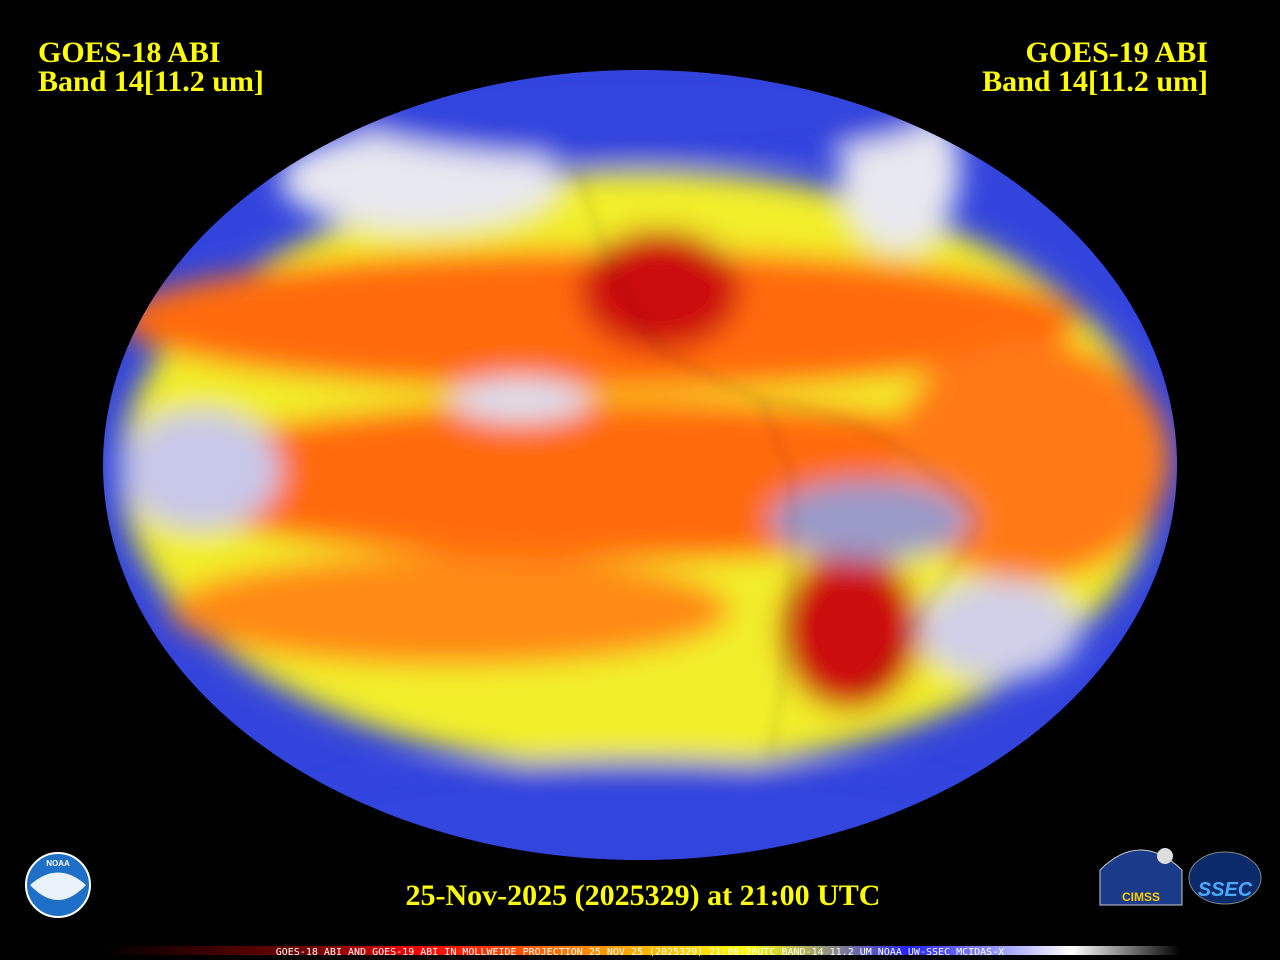 The height and width of the screenshot is (960, 1280). Describe the element at coordinates (1116, 52) in the screenshot. I see `right-title: GOES-19 ABI` at that location.